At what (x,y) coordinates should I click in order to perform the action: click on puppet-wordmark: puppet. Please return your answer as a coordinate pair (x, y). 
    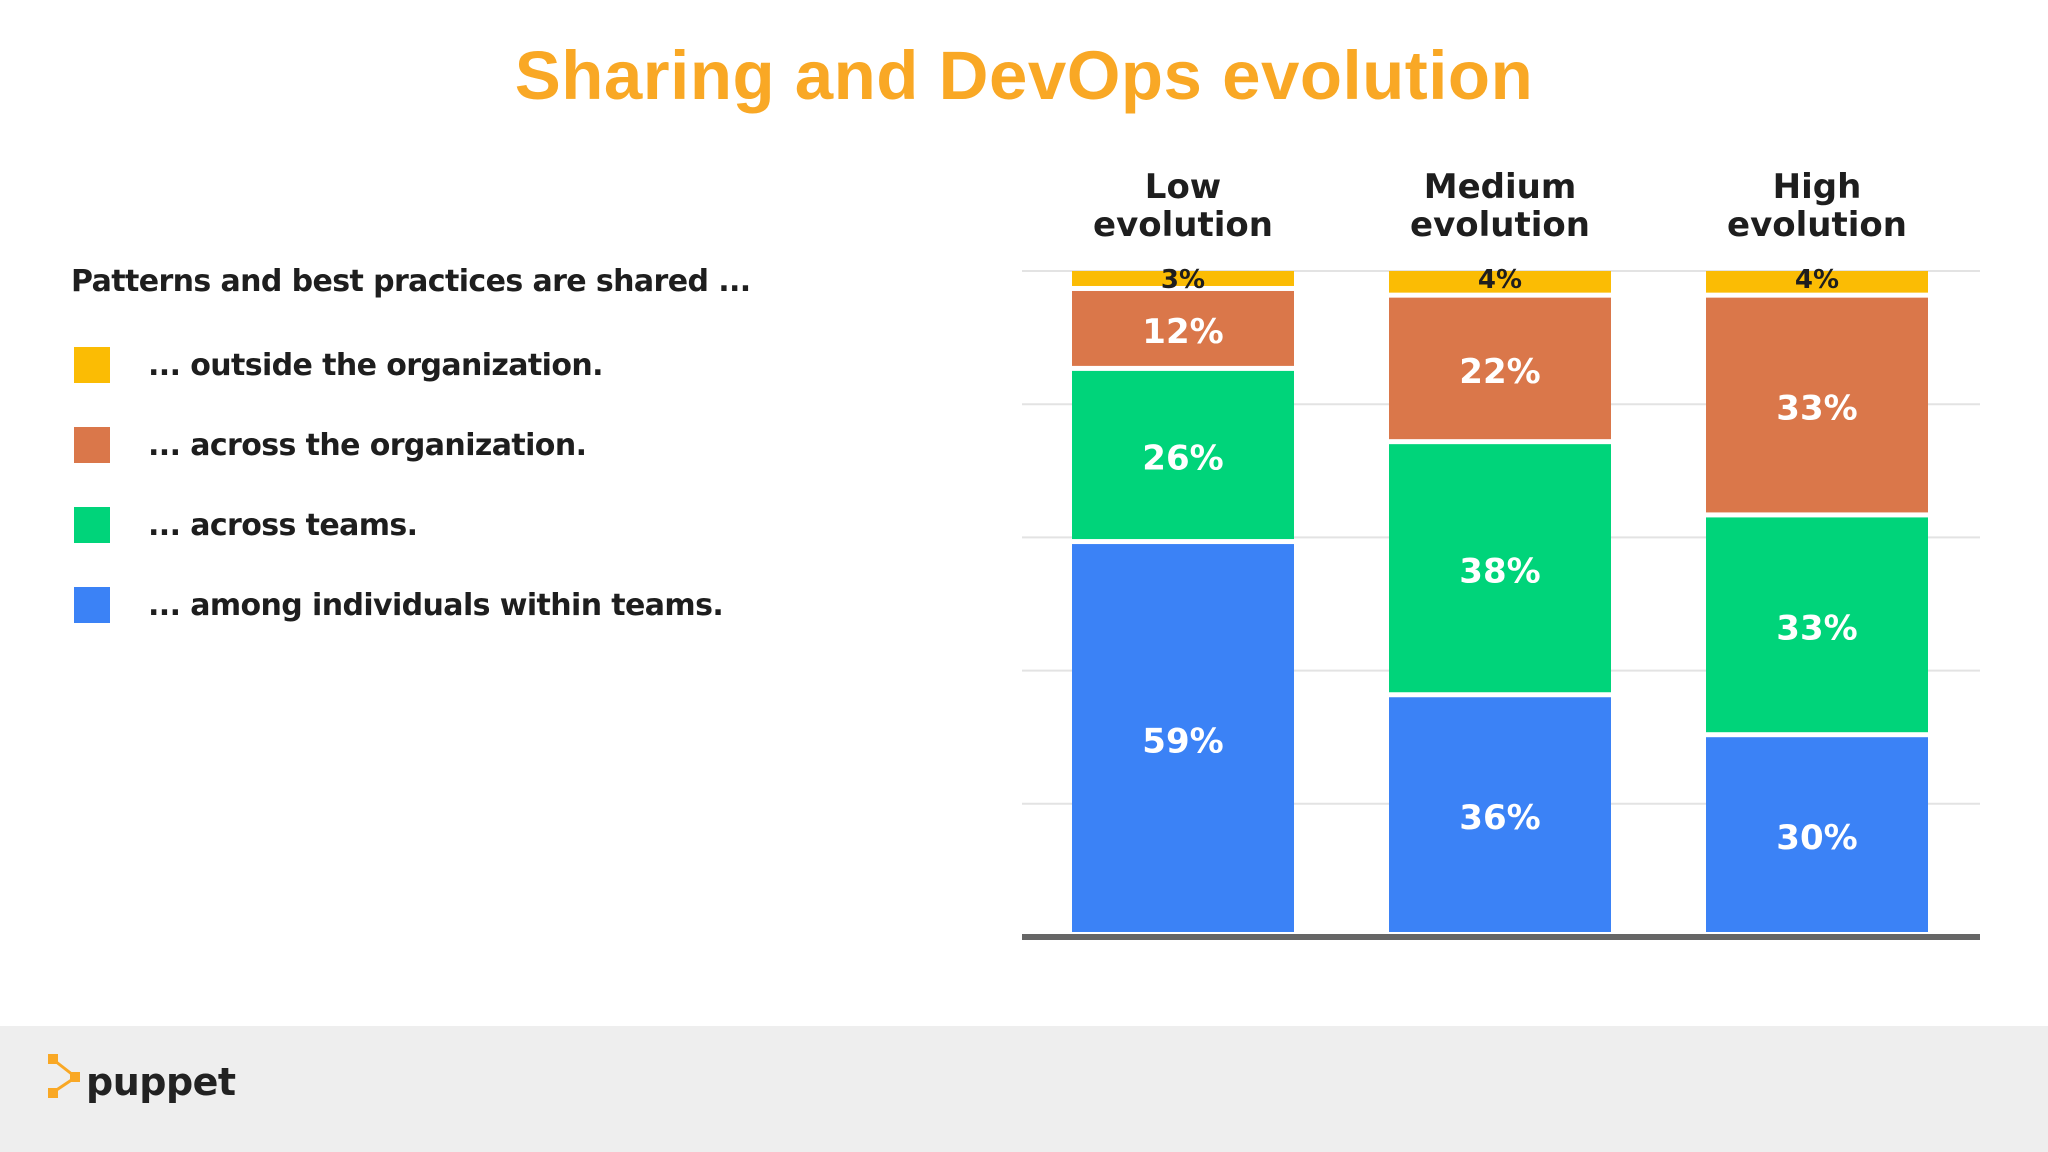
    Looking at the image, I should click on (161, 1082).